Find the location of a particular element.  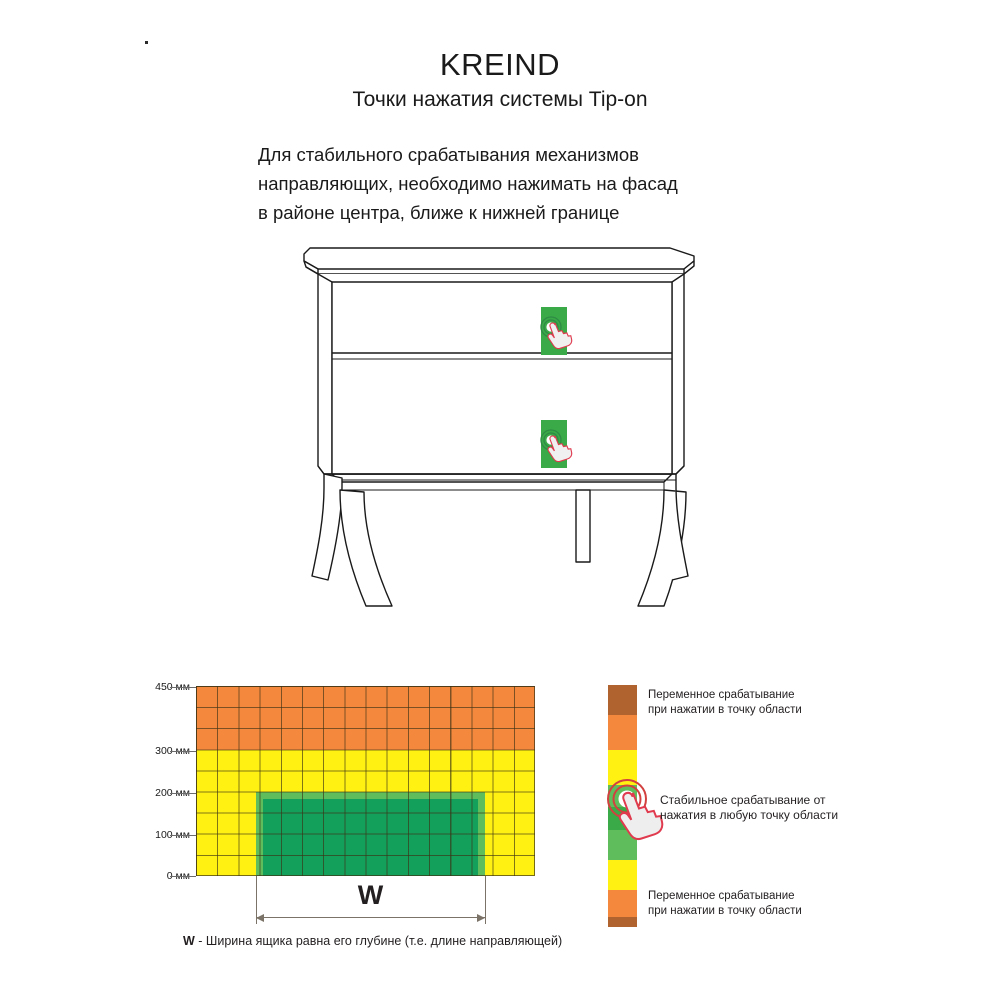

dimension-left-tick is located at coordinates (256, 900).